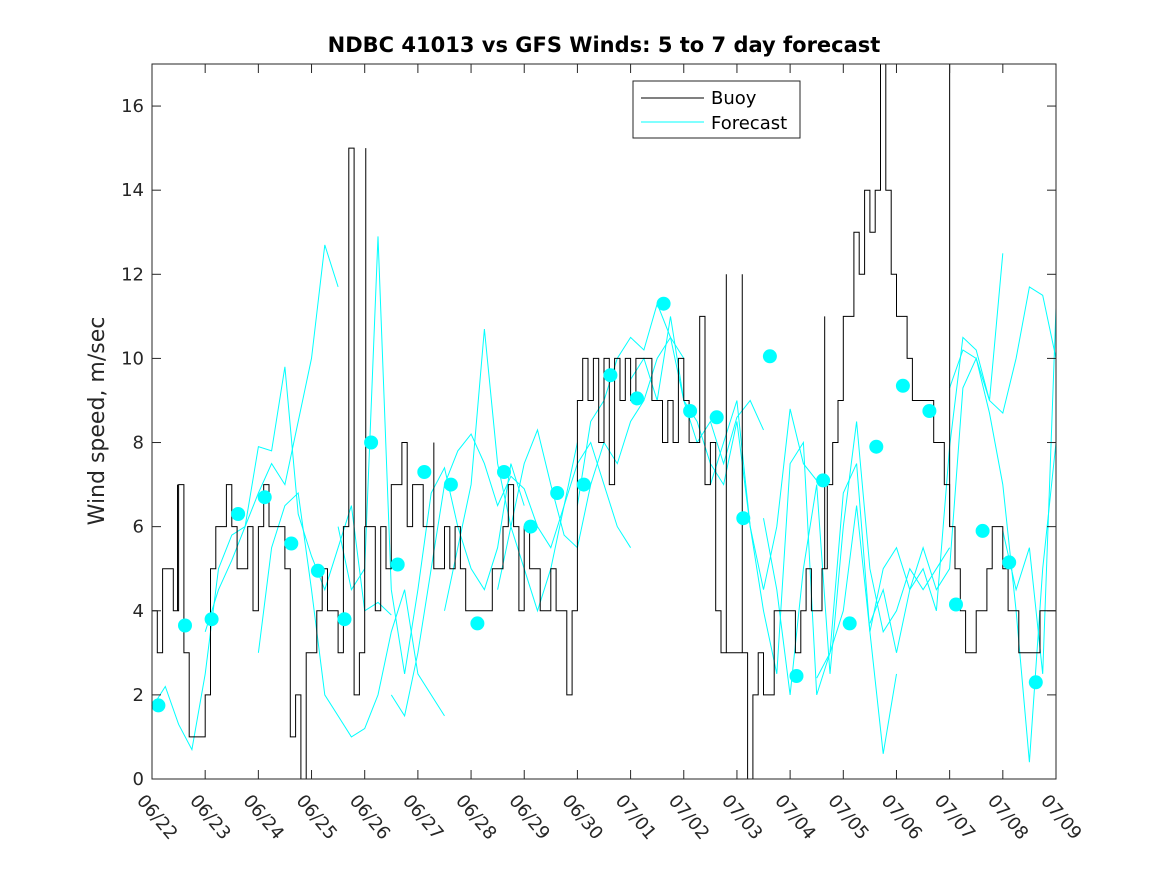  Describe the element at coordinates (138, 443) in the screenshot. I see `y-tick-label: 8` at that location.